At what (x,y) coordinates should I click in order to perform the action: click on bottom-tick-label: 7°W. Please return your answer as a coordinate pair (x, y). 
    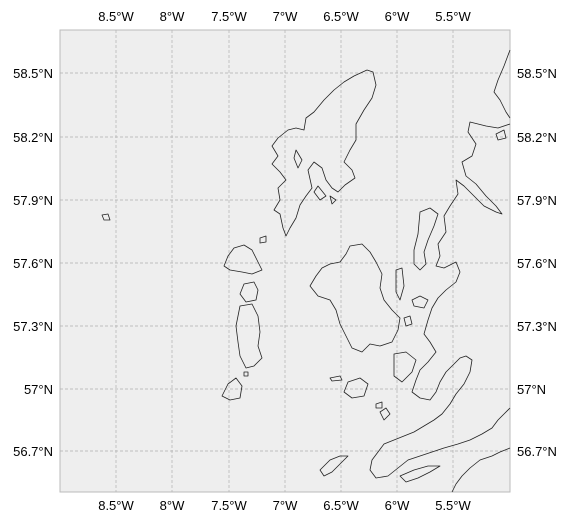
    Looking at the image, I should click on (285, 505).